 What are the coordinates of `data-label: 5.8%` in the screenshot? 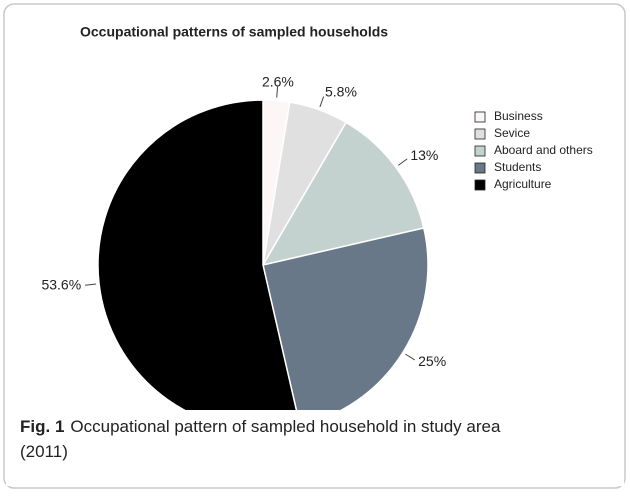 It's located at (341, 92).